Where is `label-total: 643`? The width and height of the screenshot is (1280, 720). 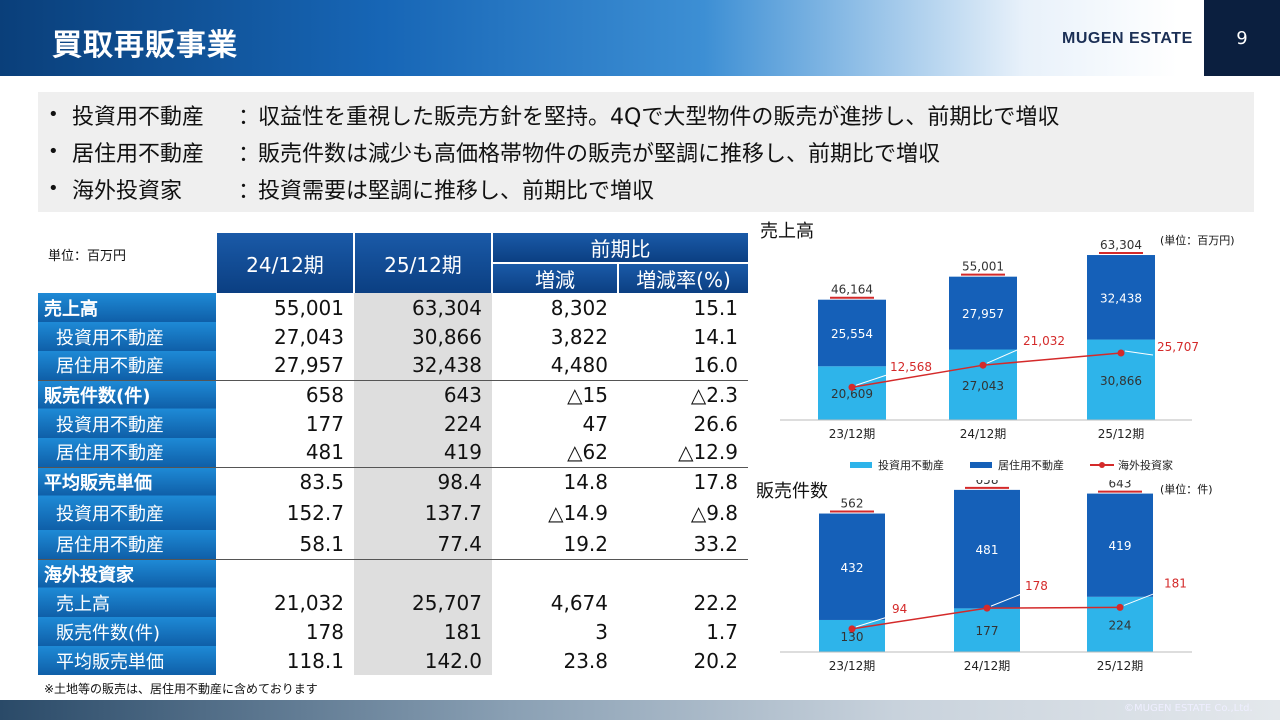 label-total: 643 is located at coordinates (1120, 485).